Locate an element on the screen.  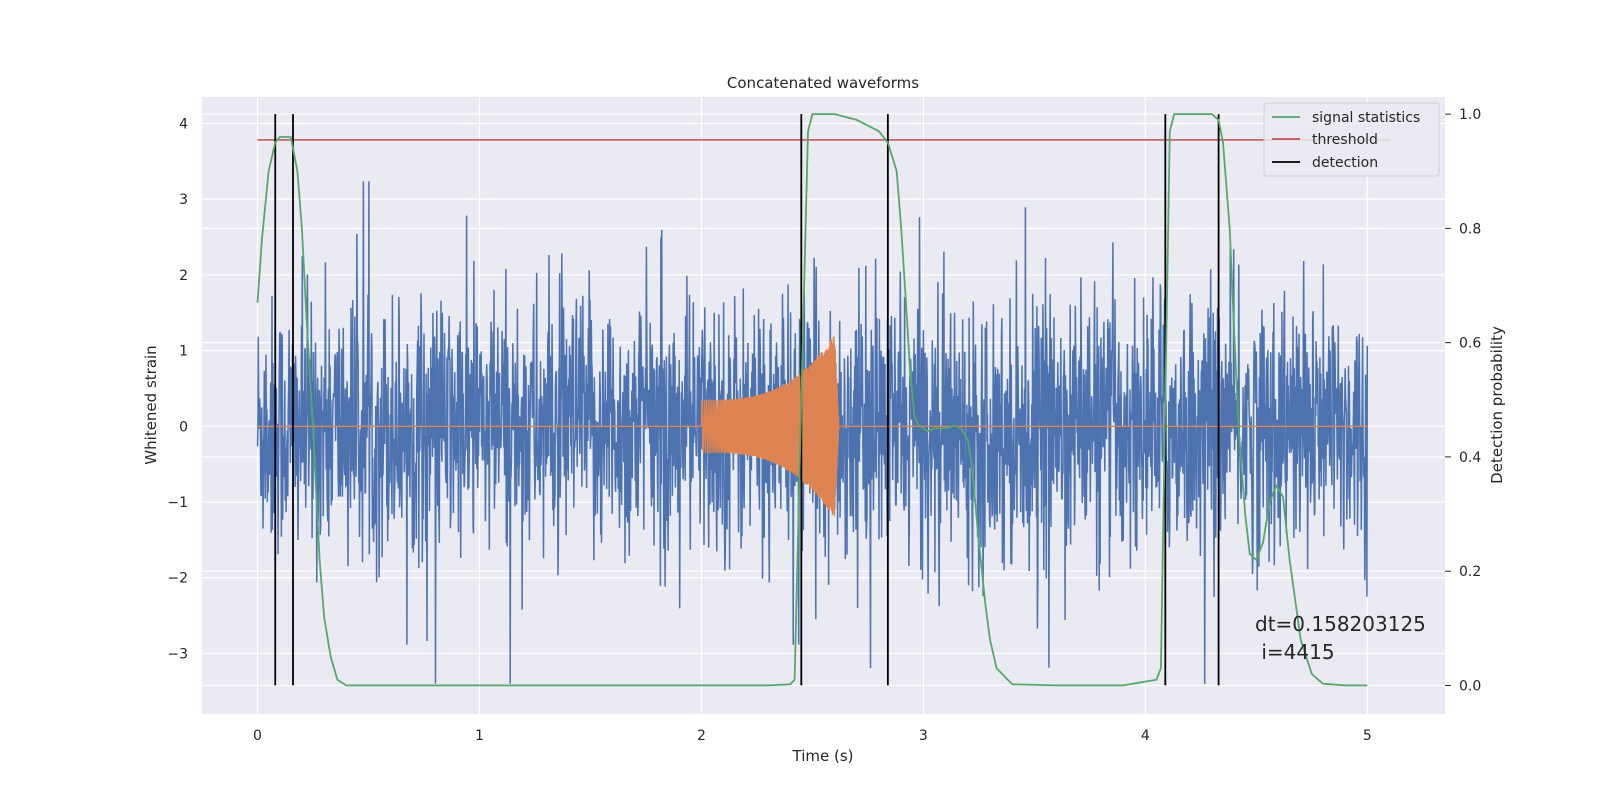
legend-label-detection: detection is located at coordinates (1345, 163).